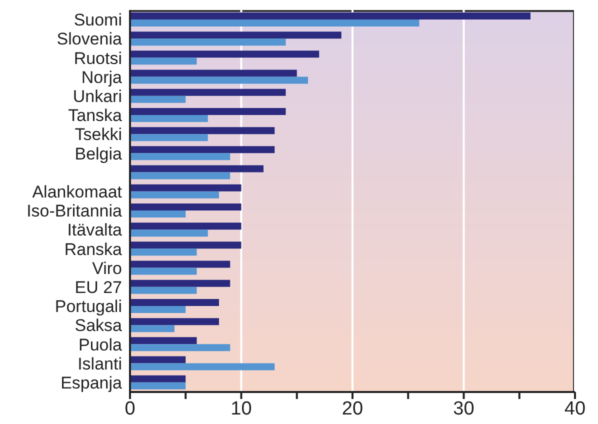  I want to click on y-tick-label: Iso-Britannia, so click(74, 211).